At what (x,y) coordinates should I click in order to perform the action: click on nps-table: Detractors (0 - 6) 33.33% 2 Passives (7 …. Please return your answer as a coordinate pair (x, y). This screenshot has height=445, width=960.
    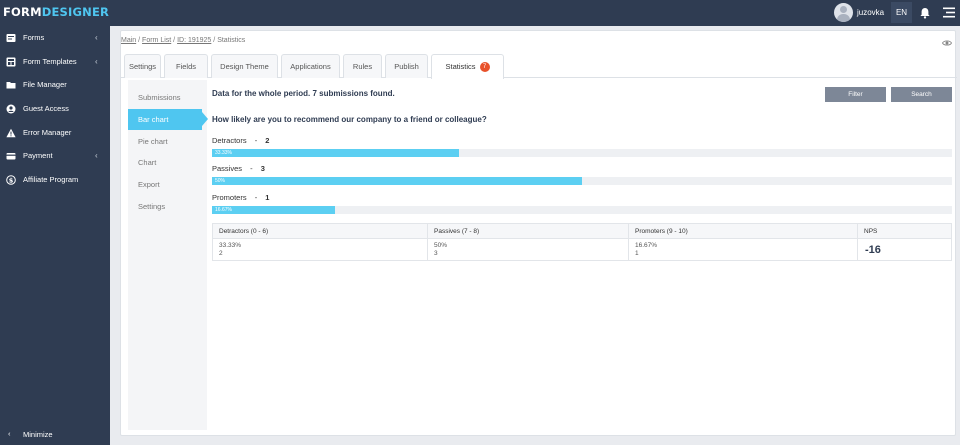
    Looking at the image, I should click on (582, 242).